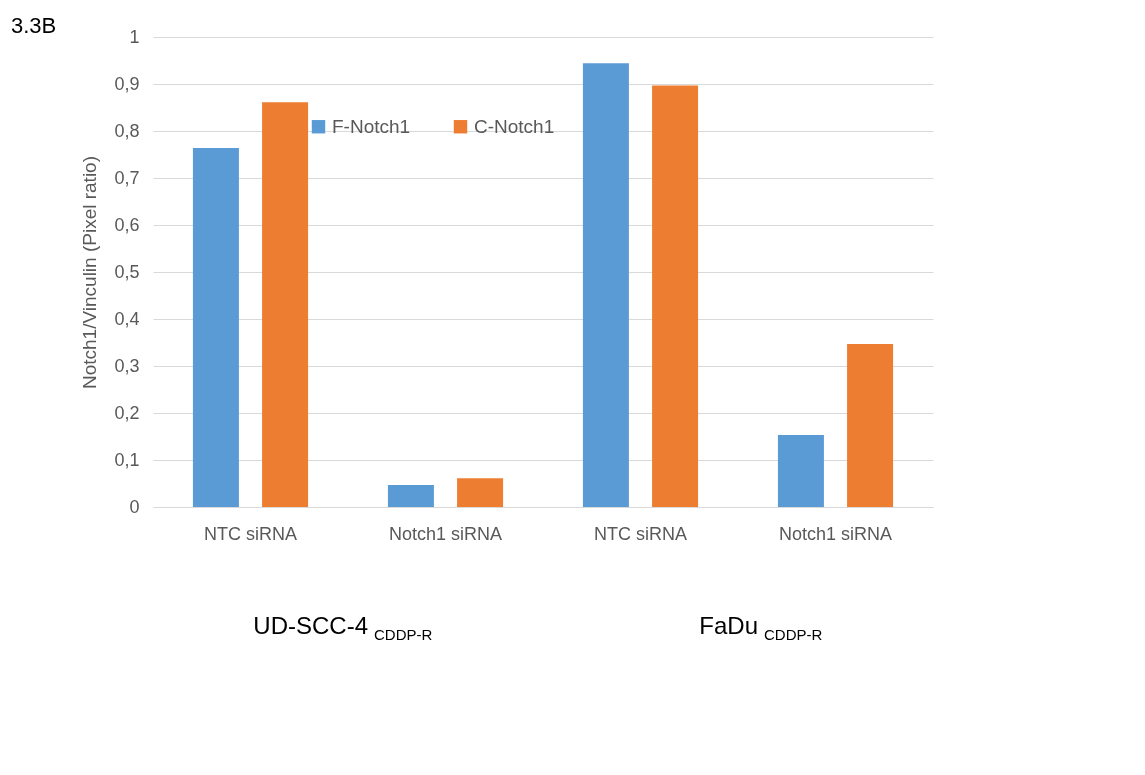  Describe the element at coordinates (343, 627) in the screenshot. I see `text: UD-SCC-4 CDDP-R` at that location.